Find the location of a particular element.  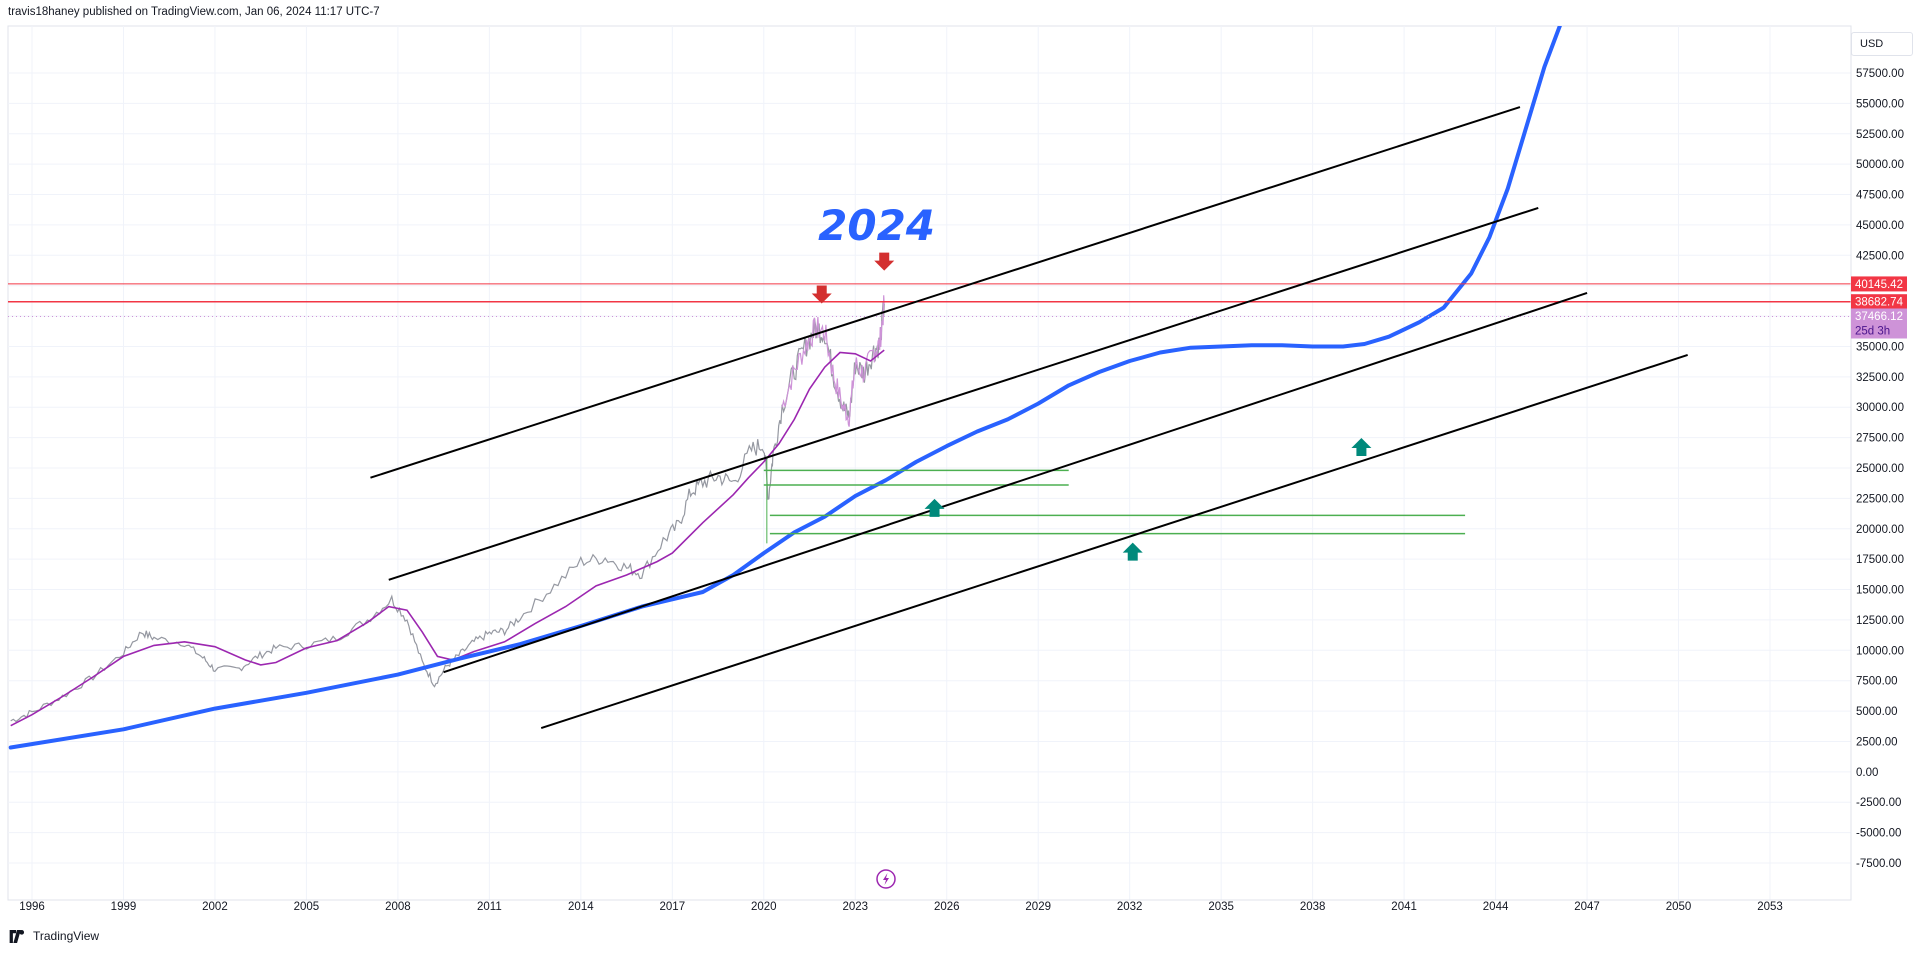

x-tick-label: 2029 is located at coordinates (1038, 907).